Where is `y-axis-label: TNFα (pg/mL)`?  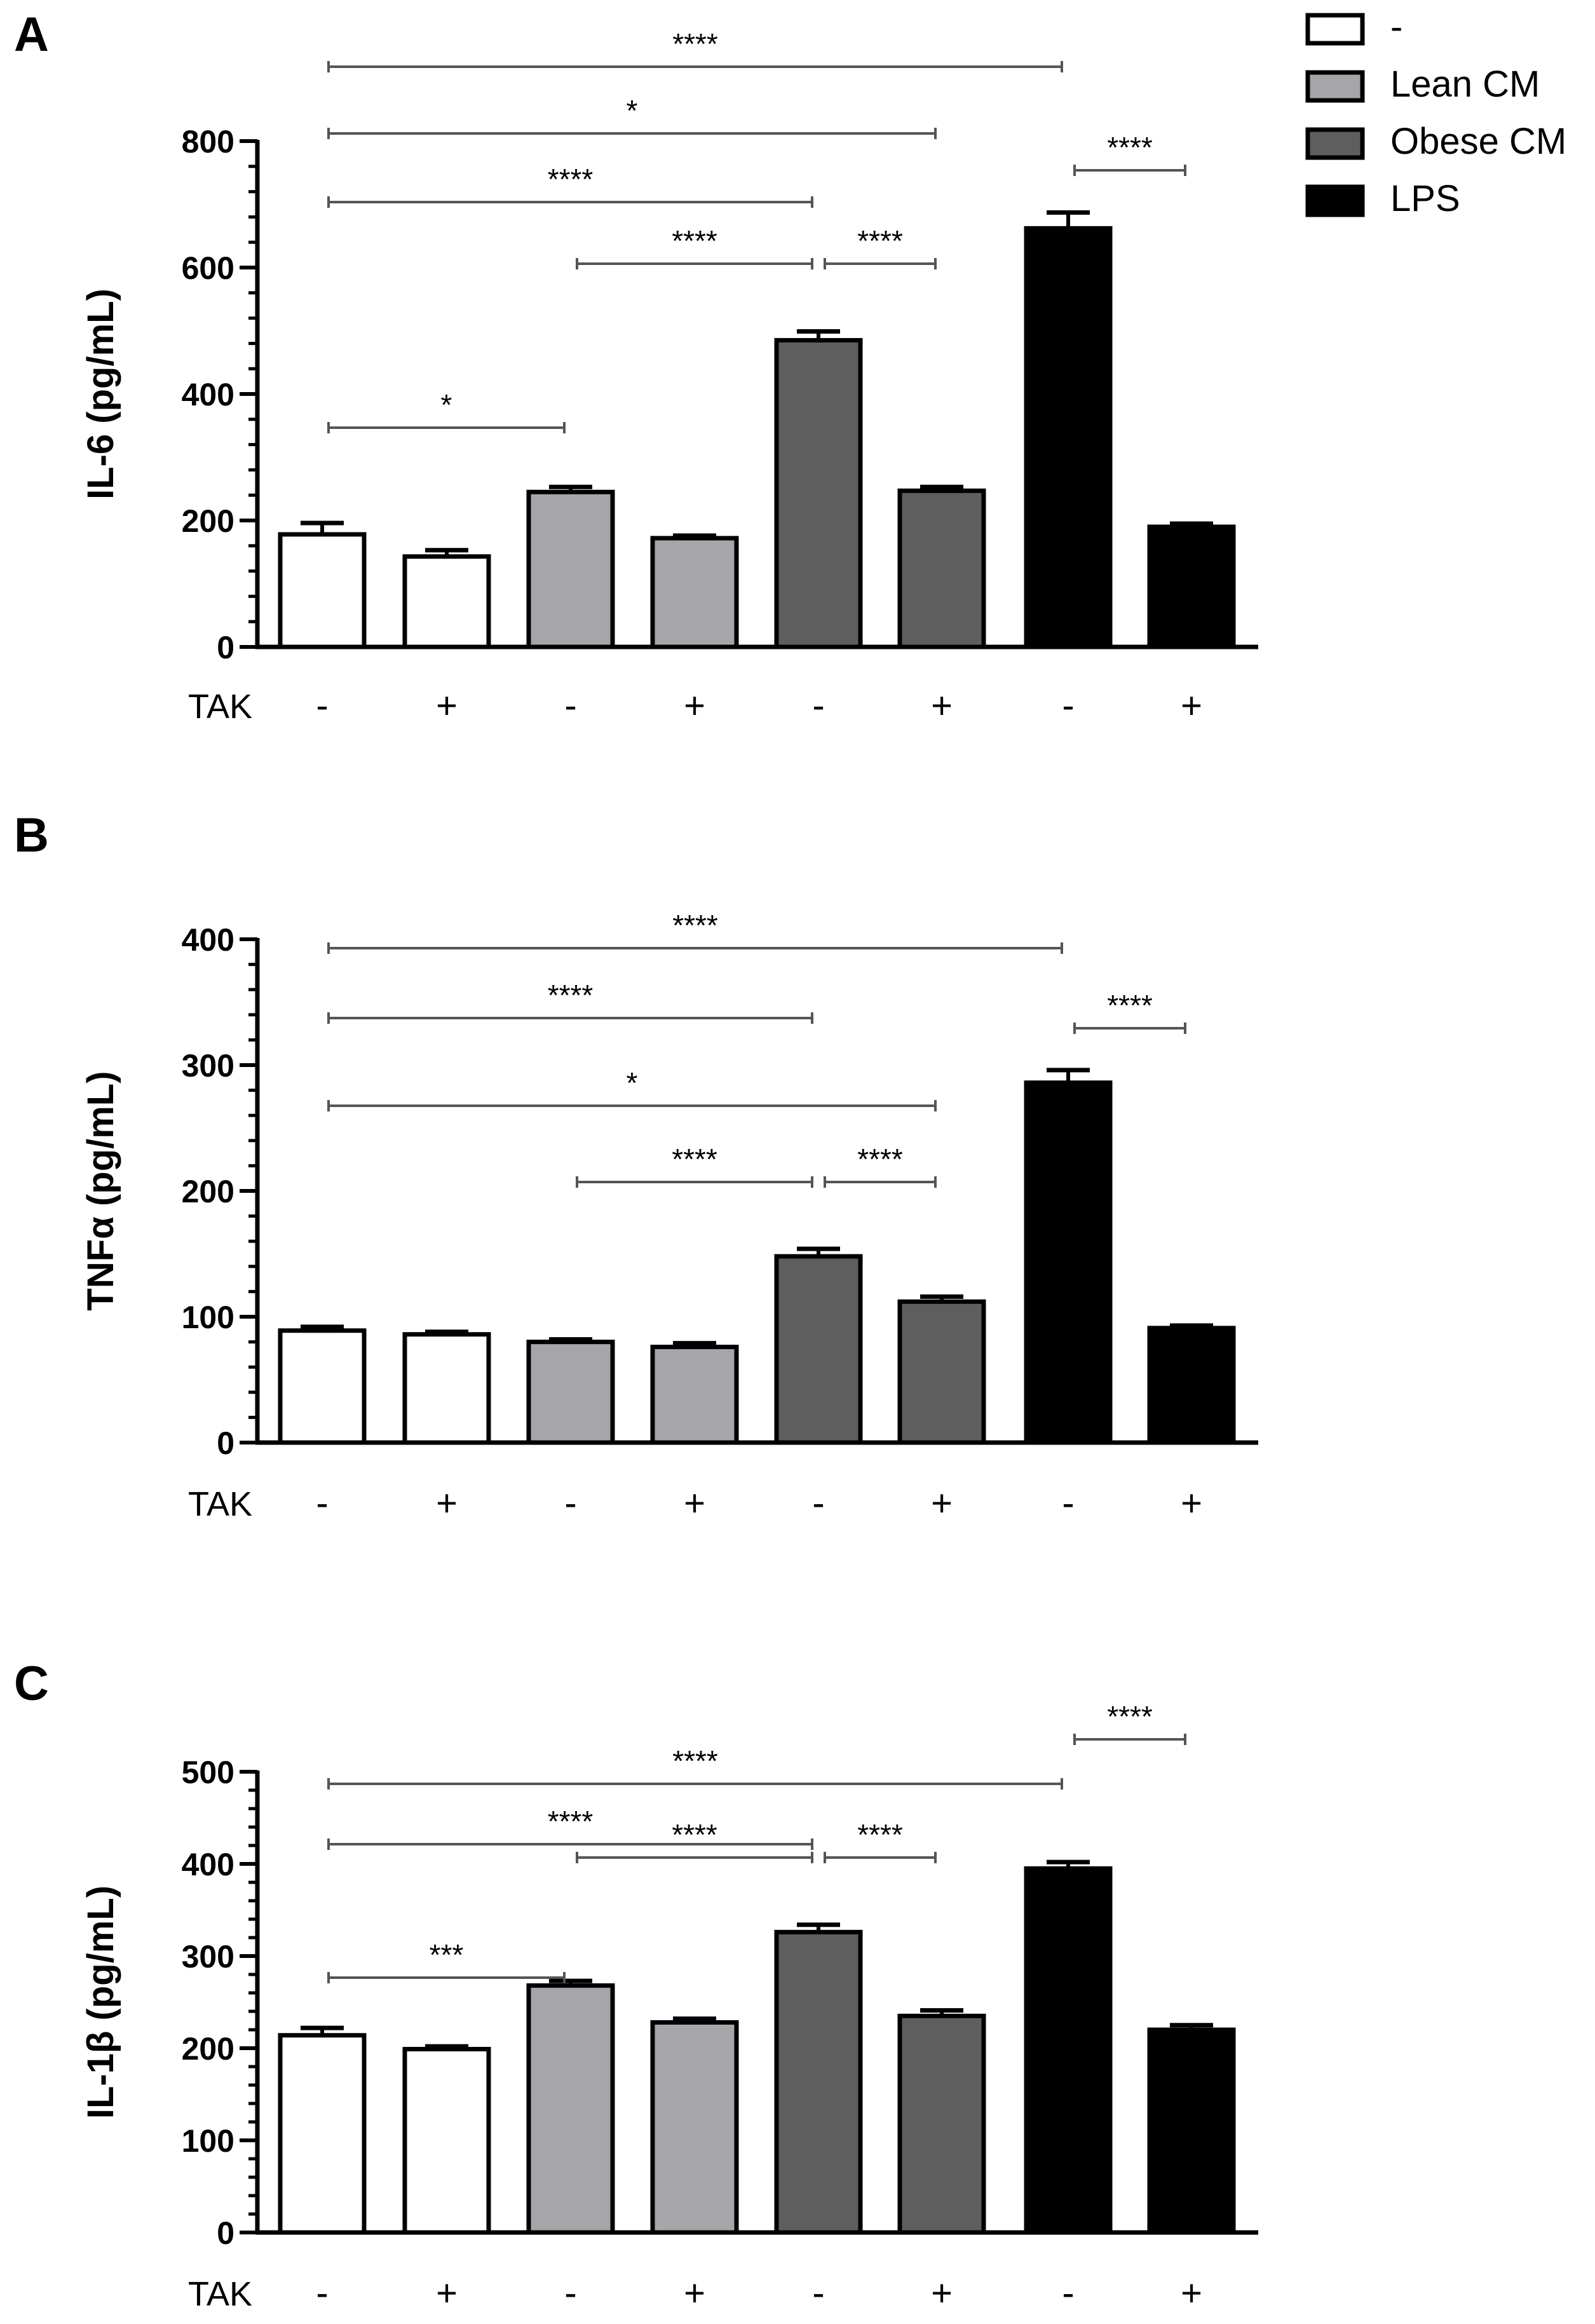 y-axis-label: TNFα (pg/mL) is located at coordinates (100, 1190).